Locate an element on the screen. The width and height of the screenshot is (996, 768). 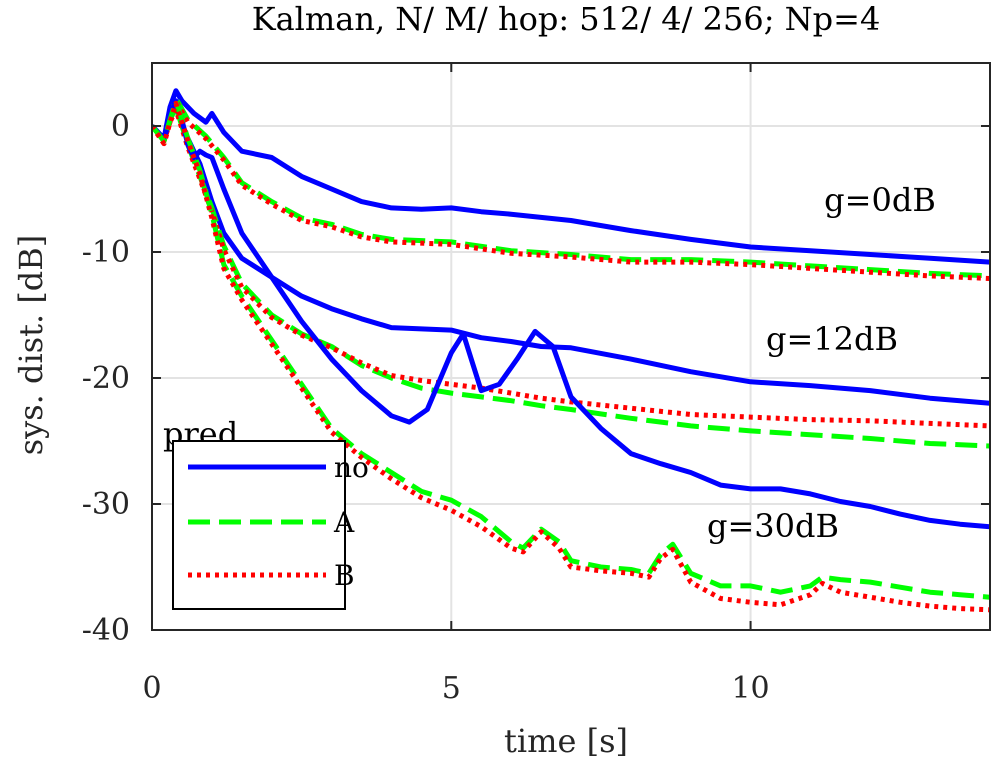
legend: no A B is located at coordinates (270, 525).